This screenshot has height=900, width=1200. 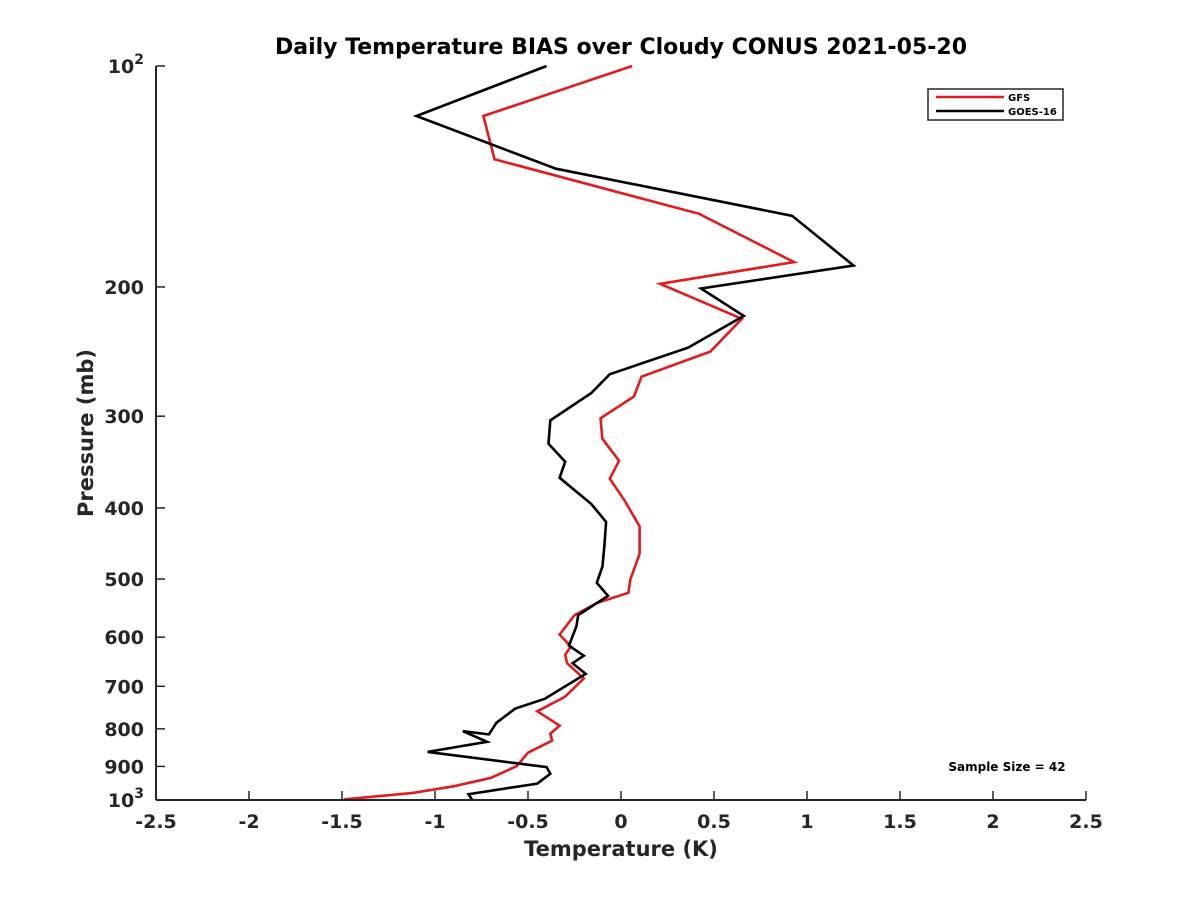 I want to click on x-tick-label: -1.5, so click(x=342, y=822).